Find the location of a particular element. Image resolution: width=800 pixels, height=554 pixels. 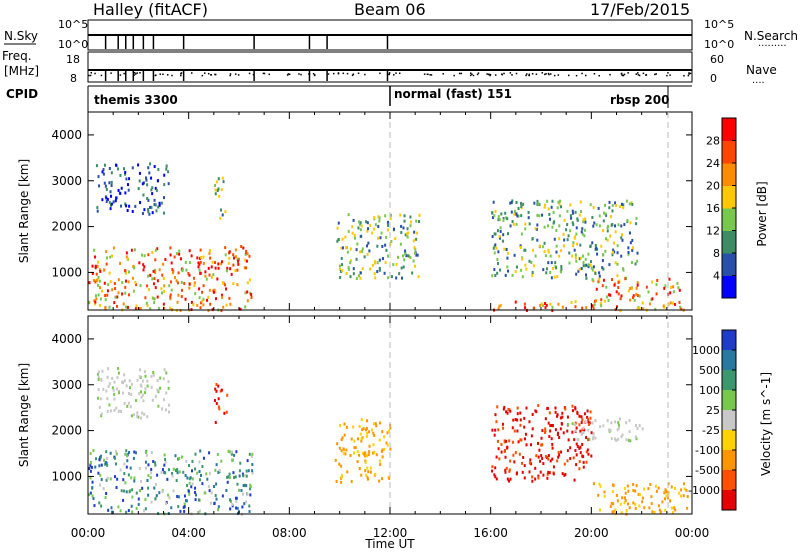

nsearch-tick-top: 10^5 is located at coordinates (719, 24).